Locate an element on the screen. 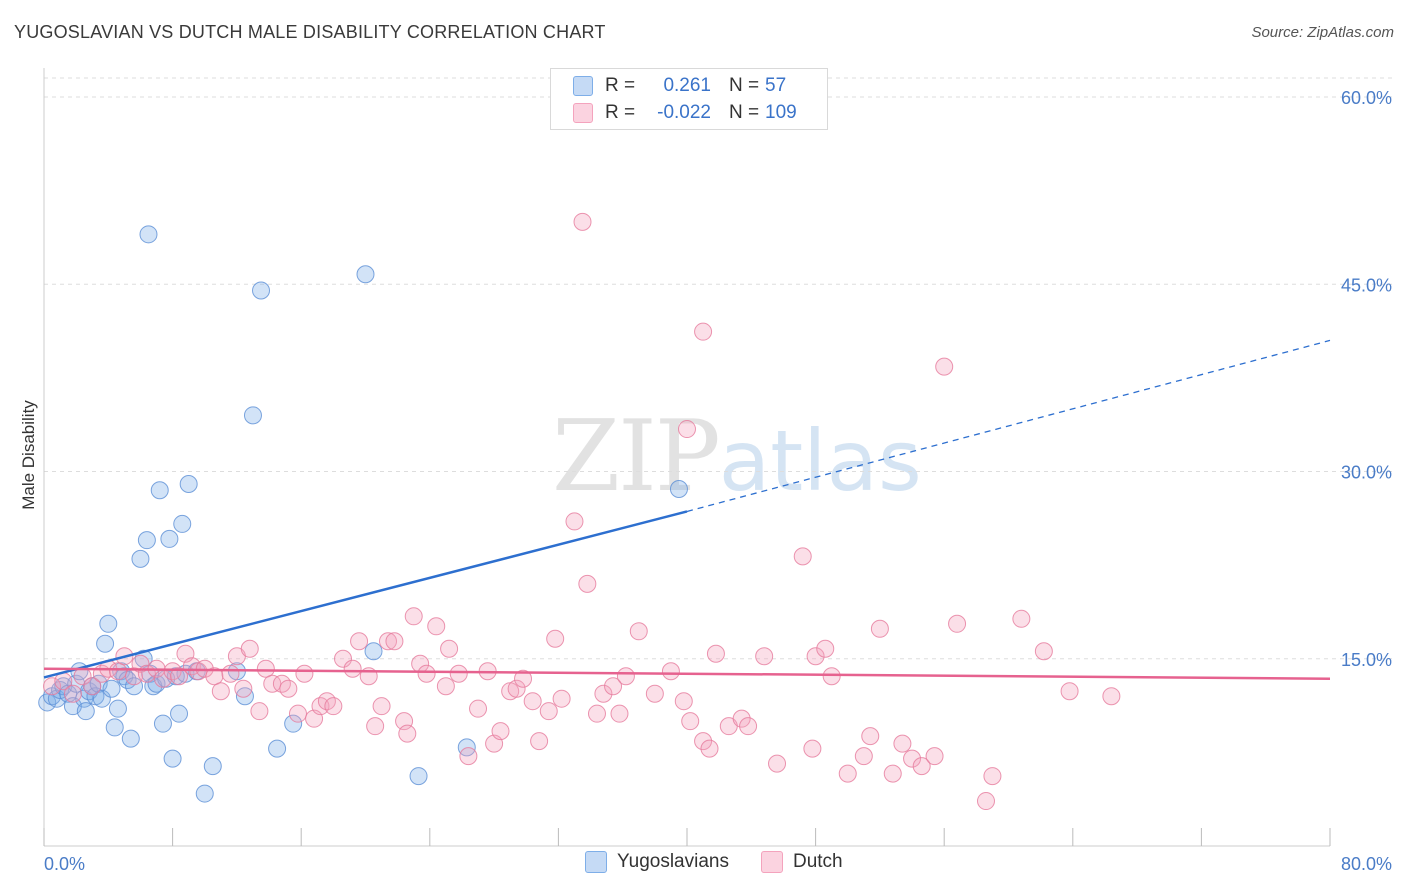  r-label: R = is located at coordinates (620, 112).